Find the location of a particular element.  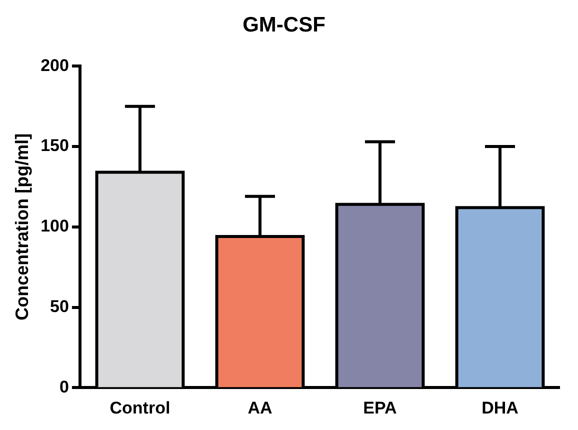

x-tick-label: Control is located at coordinates (140, 408).